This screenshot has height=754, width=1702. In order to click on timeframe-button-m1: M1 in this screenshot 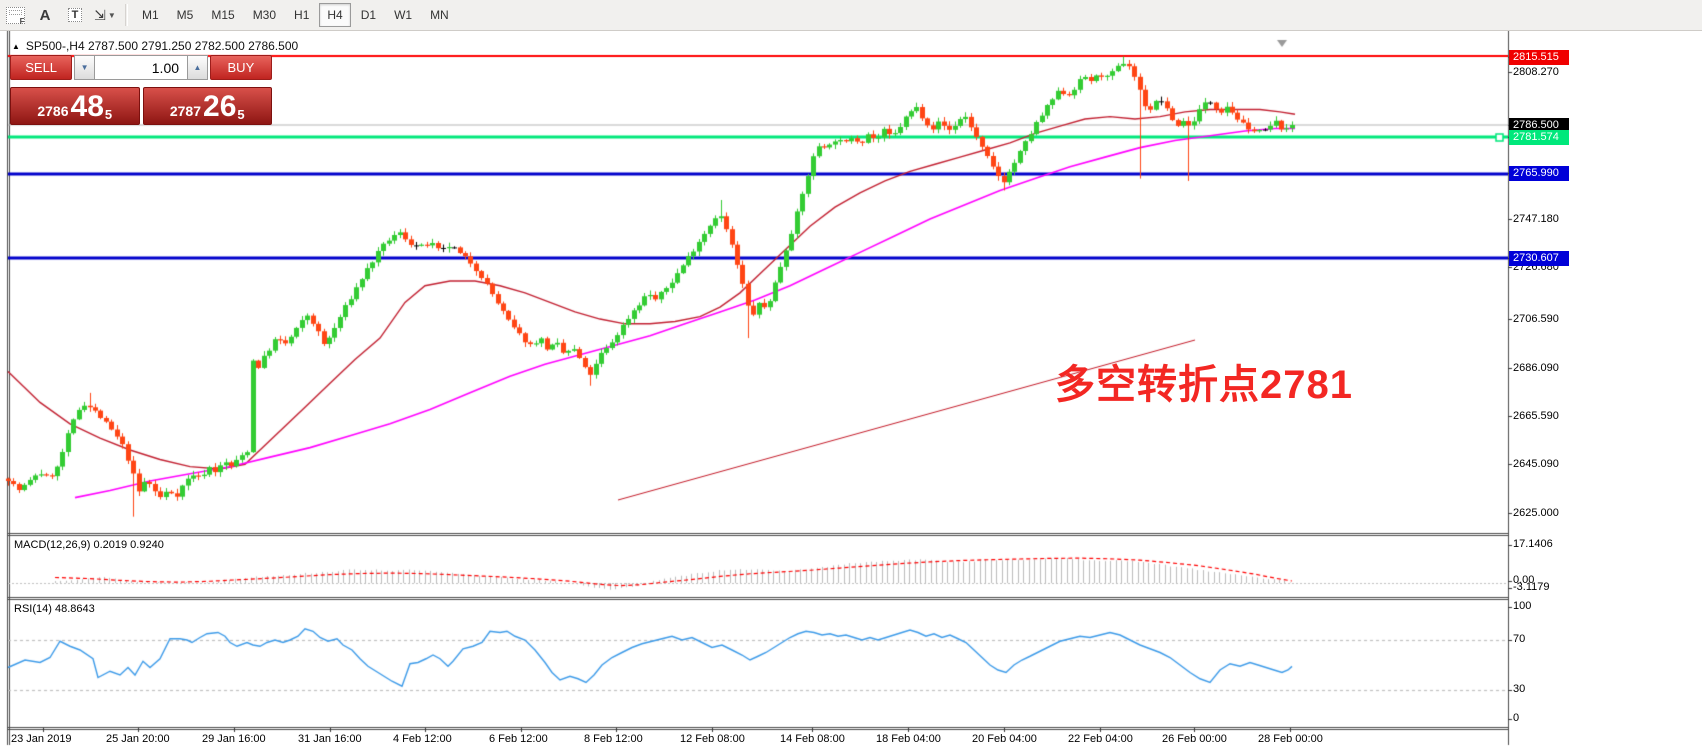, I will do `click(150, 15)`.